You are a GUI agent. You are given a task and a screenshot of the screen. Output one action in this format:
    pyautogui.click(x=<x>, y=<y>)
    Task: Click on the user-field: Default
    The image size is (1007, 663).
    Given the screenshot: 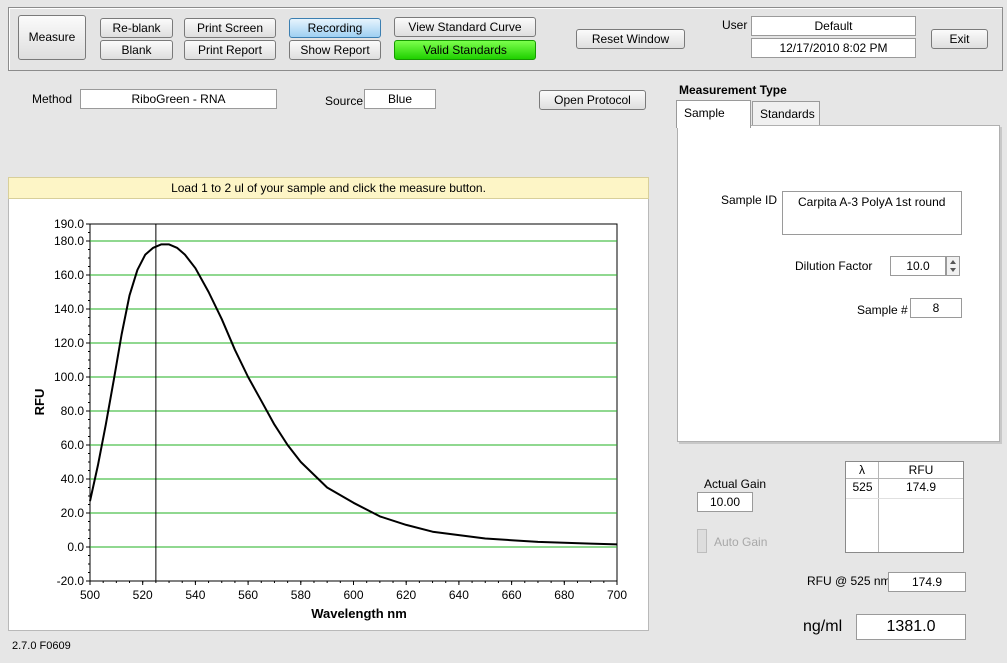 What is the action you would take?
    pyautogui.click(x=833, y=26)
    